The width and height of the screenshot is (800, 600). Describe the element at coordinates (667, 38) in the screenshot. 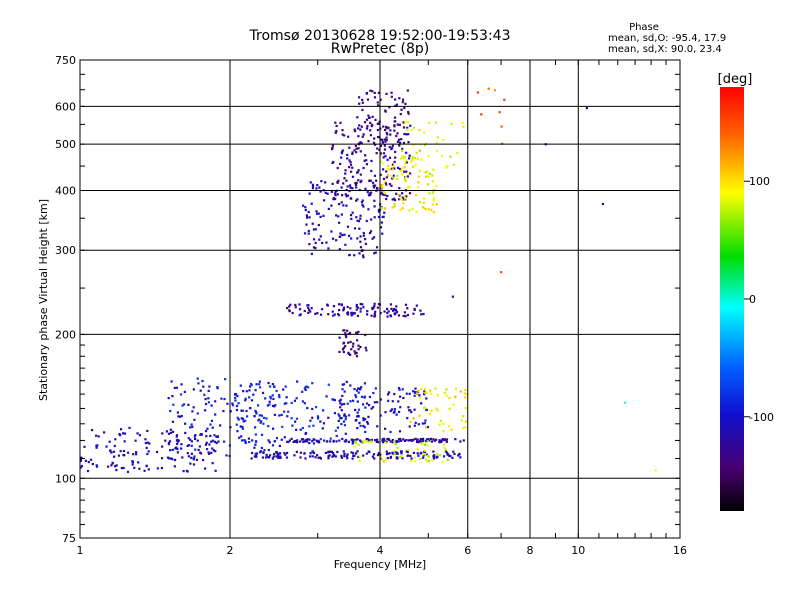

I see `stats-o-mode: mean, sd,O: -95.4, 17.9` at that location.